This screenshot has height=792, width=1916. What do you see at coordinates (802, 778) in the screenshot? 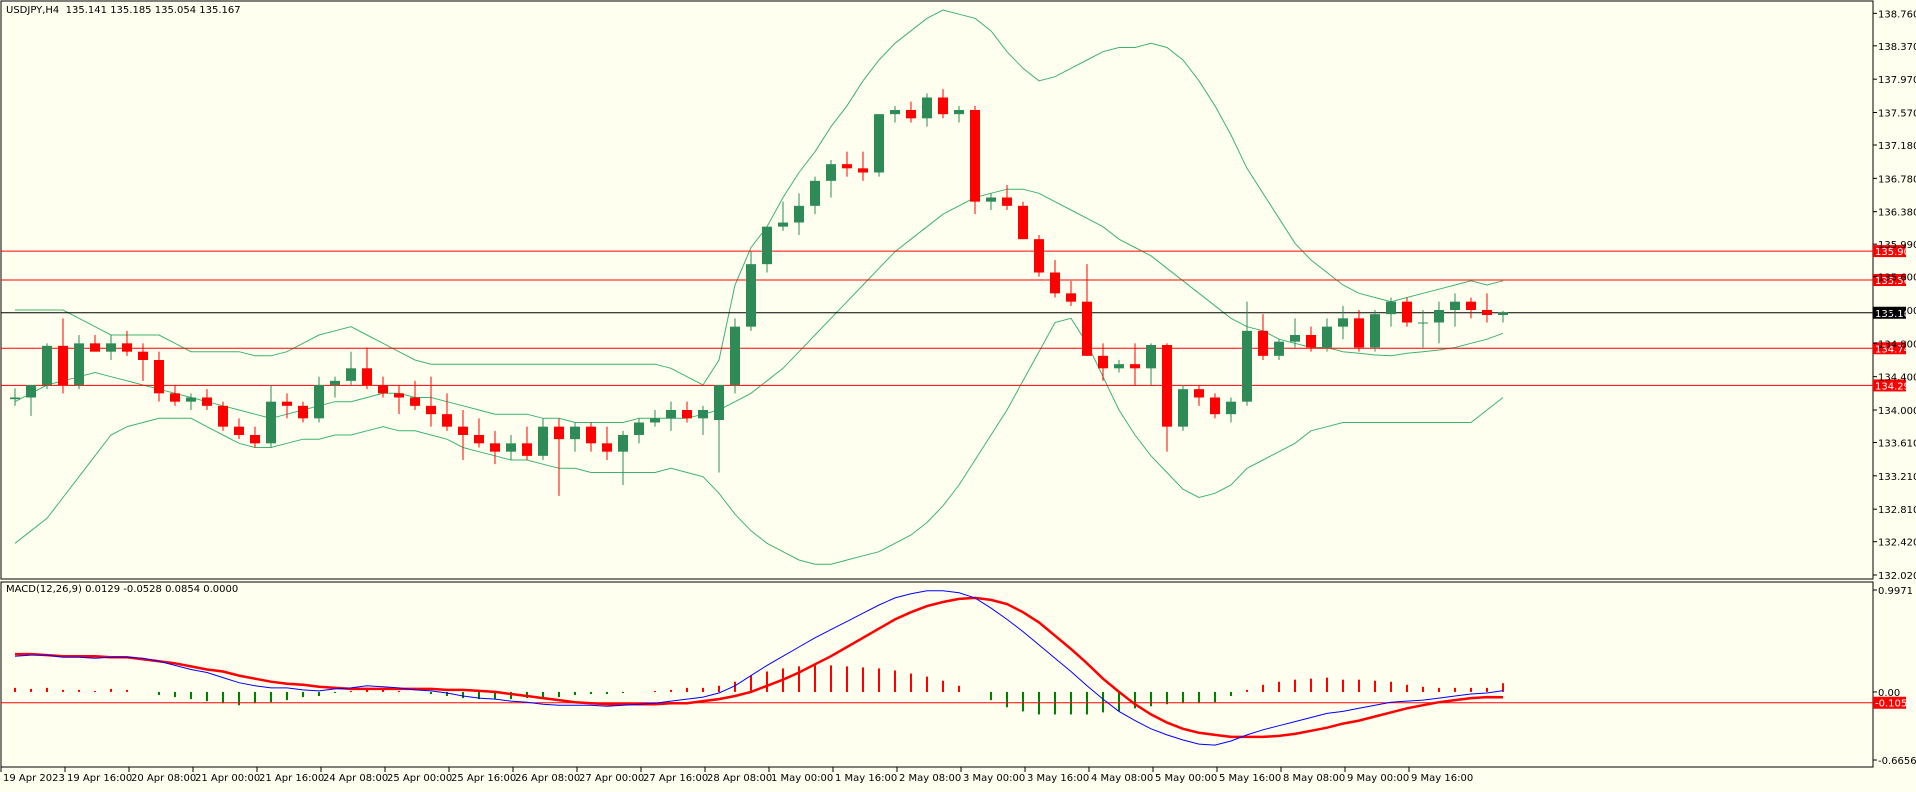
I see `time-tick-label: 1 May 00:00` at bounding box center [802, 778].